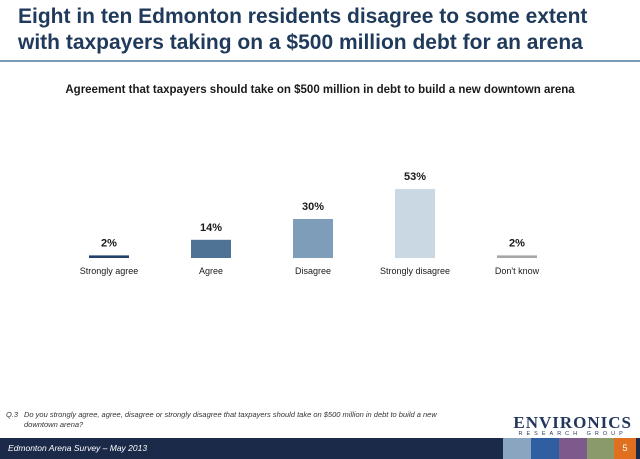 The height and width of the screenshot is (459, 640). I want to click on environics-logo: ENVIRONICS RESEARCH GROUP, so click(572, 426).